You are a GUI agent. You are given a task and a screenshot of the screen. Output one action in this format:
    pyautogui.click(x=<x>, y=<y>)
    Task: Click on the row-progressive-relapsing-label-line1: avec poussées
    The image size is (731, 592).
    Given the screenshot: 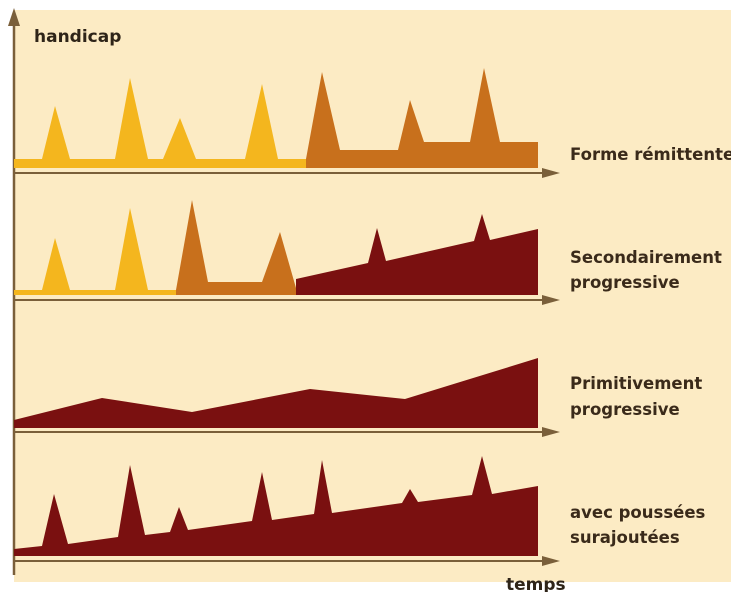 What is the action you would take?
    pyautogui.click(x=638, y=512)
    